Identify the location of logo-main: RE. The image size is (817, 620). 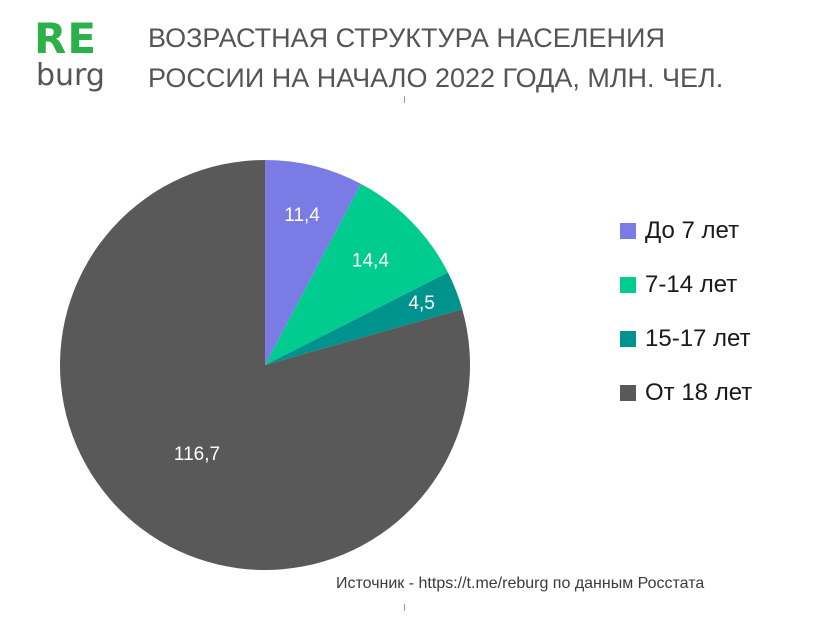
(66, 38).